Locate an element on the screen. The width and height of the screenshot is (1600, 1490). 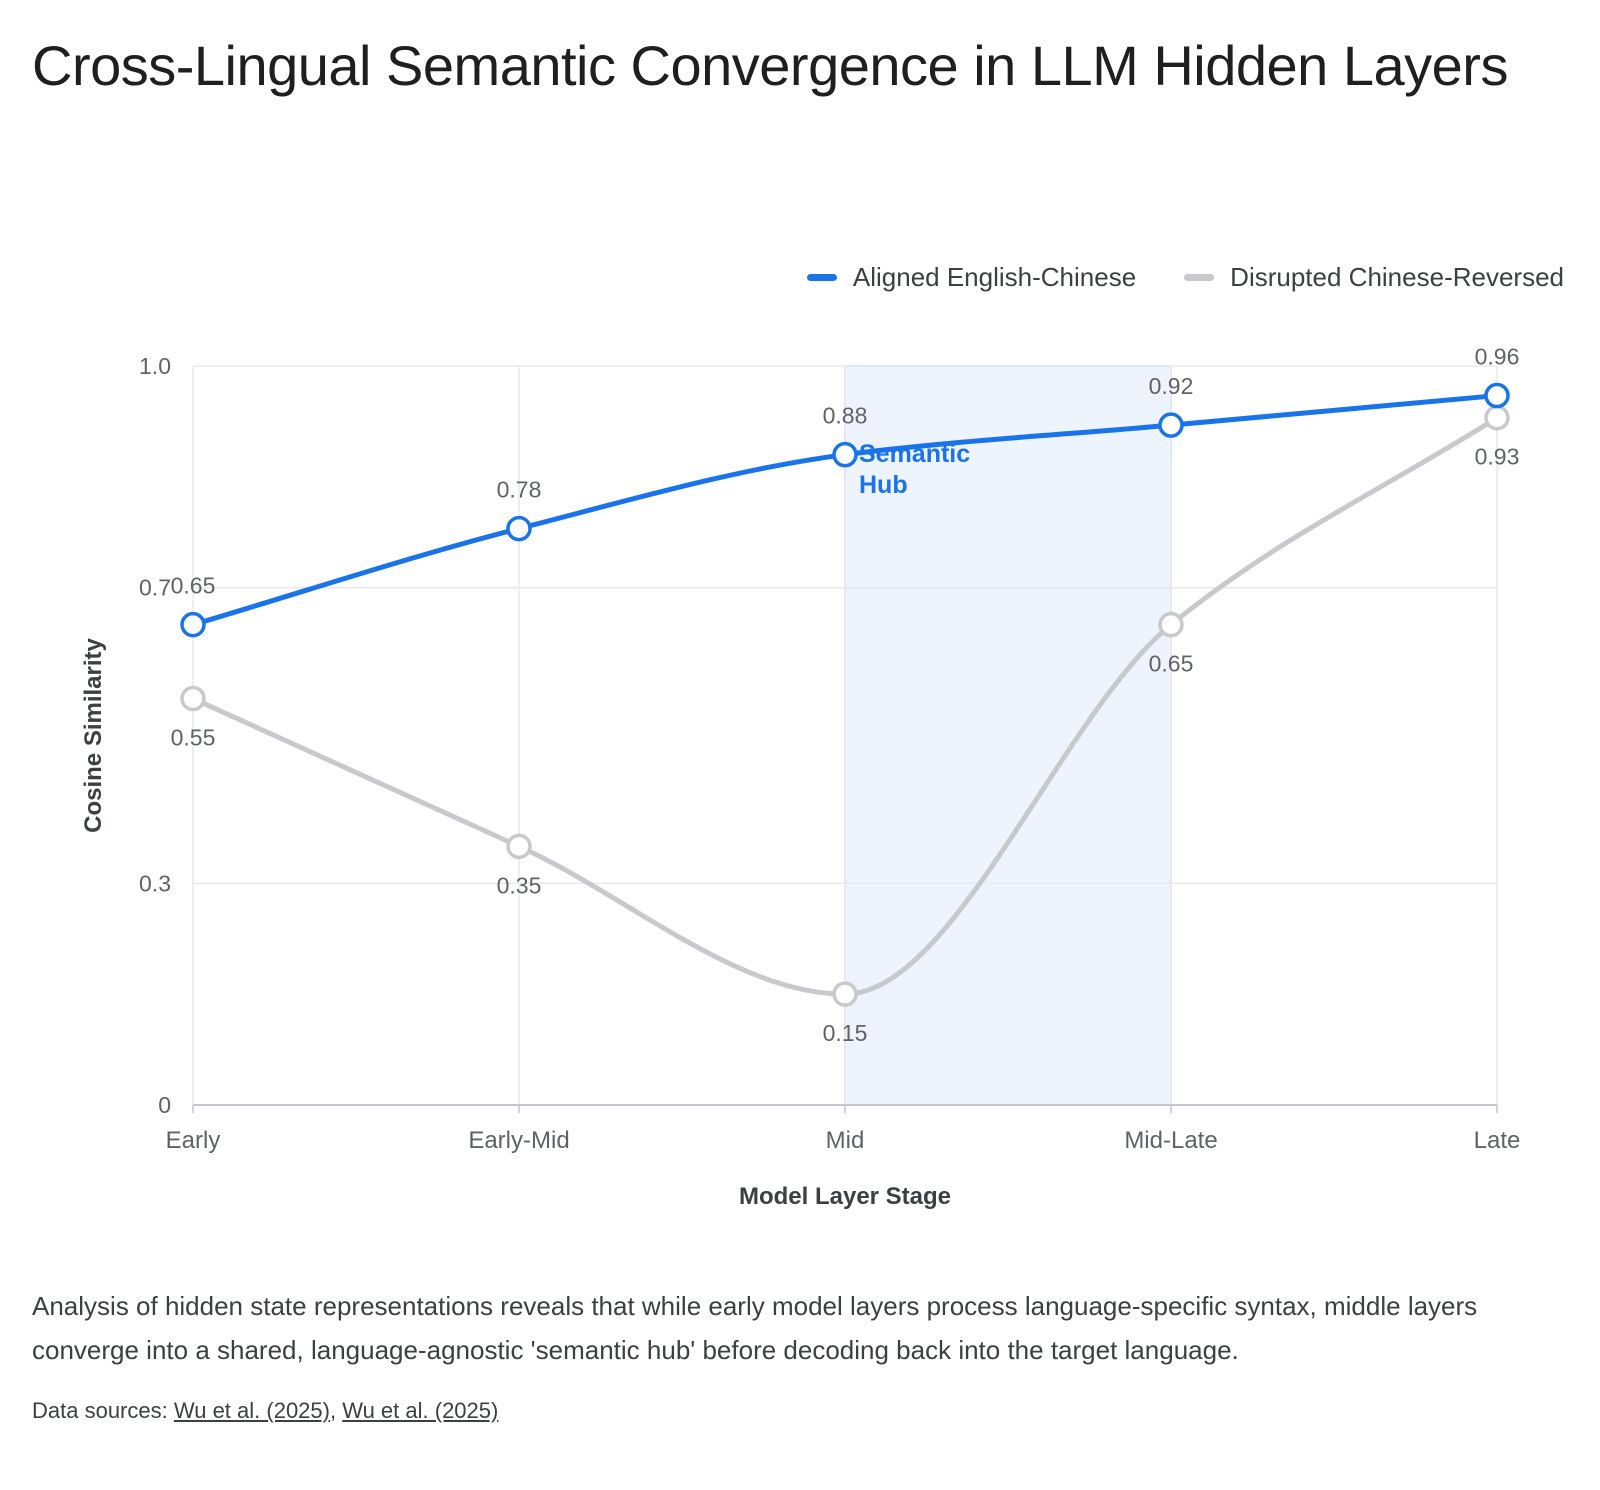
data-label-1-4: 0.93 is located at coordinates (1497, 457).